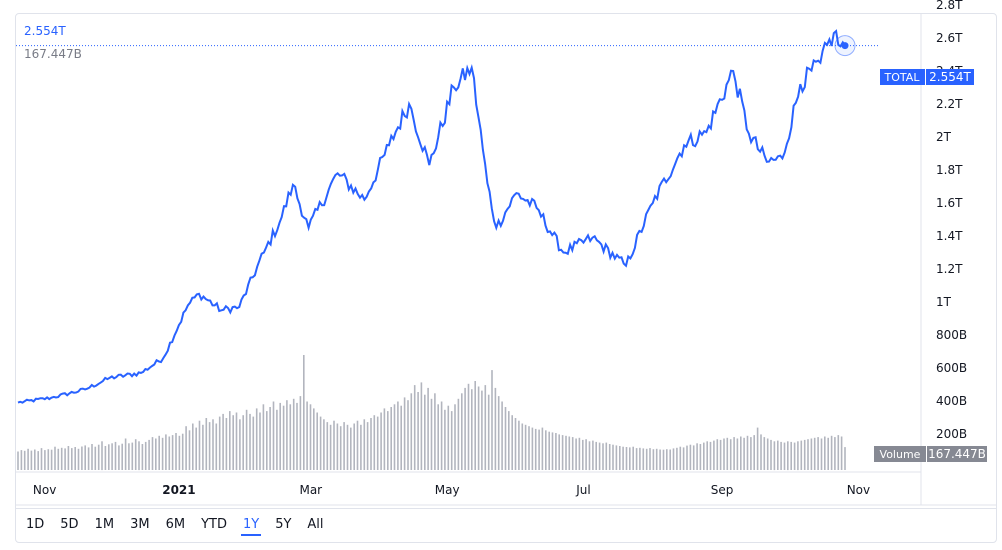 This screenshot has height=550, width=1002. I want to click on timeframe-all-button: All, so click(315, 524).